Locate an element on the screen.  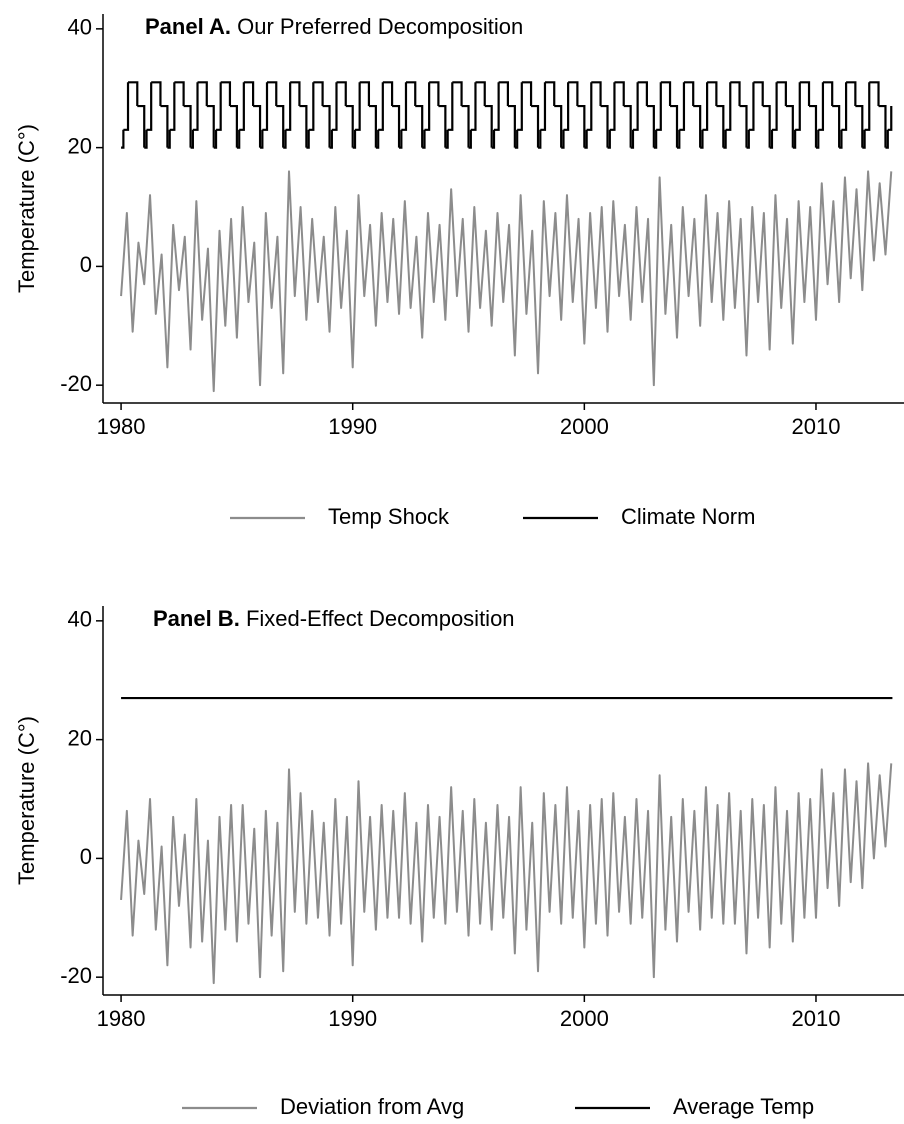
panel-title-text: Our Preferred Decomposition is located at coordinates (380, 26).